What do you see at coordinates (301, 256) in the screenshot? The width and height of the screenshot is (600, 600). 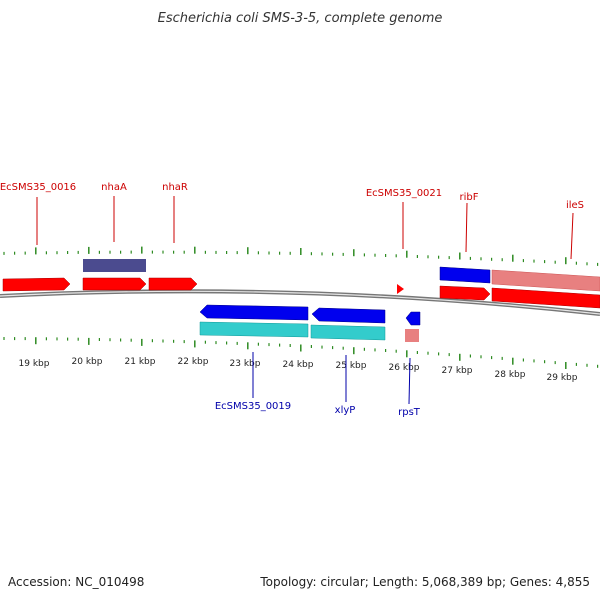 I see `ticks-top` at bounding box center [301, 256].